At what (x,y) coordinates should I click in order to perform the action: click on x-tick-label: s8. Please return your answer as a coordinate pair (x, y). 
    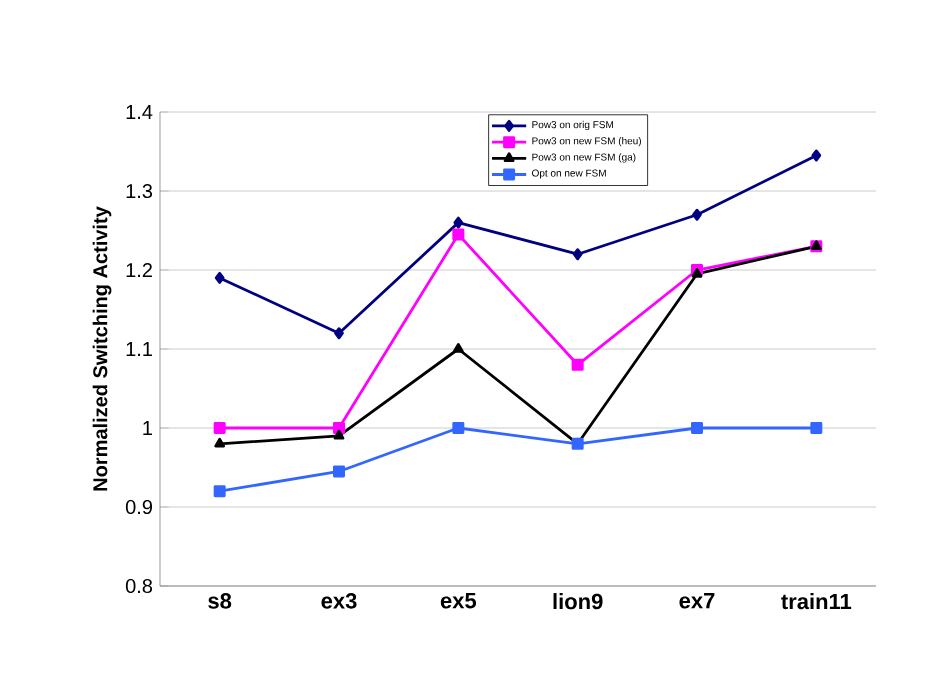
    Looking at the image, I should click on (220, 601).